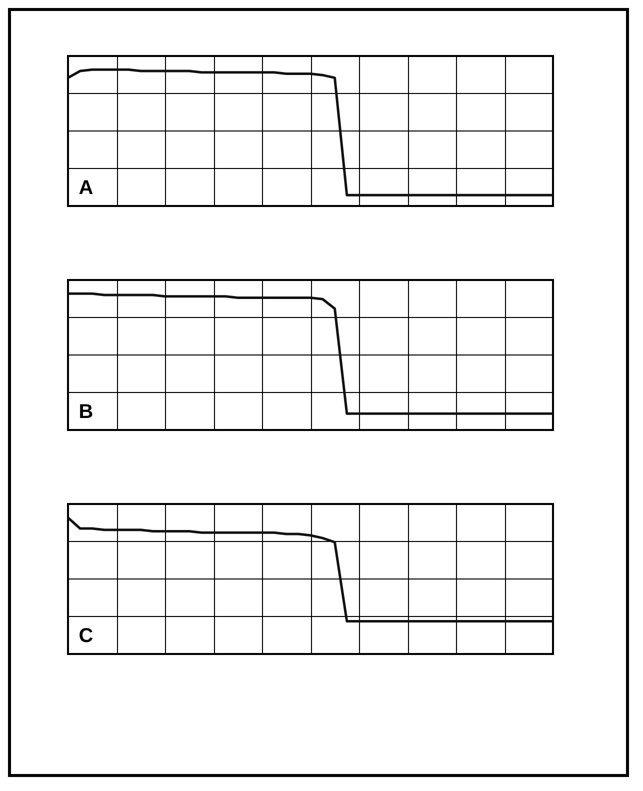  I want to click on annotation: A, so click(86, 188).